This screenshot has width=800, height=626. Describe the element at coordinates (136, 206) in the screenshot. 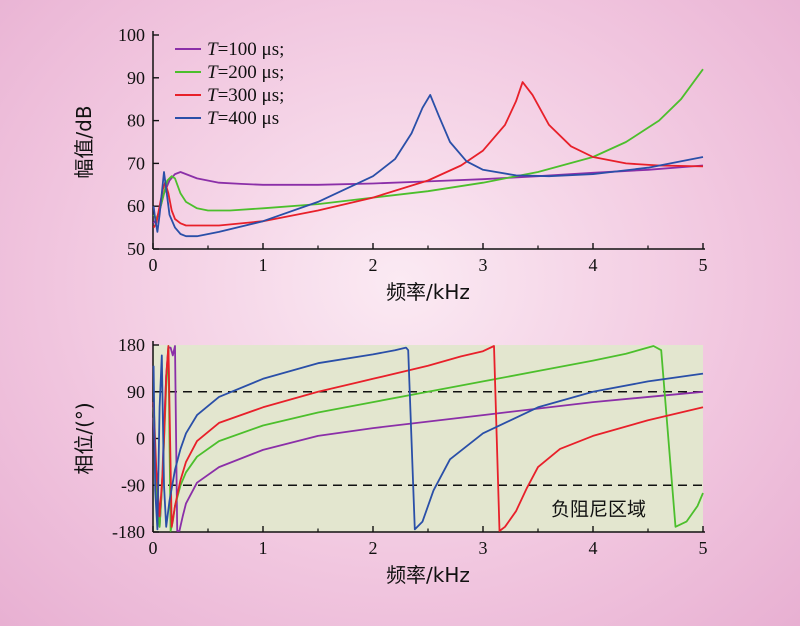

I see `y-tick-label: 60` at that location.